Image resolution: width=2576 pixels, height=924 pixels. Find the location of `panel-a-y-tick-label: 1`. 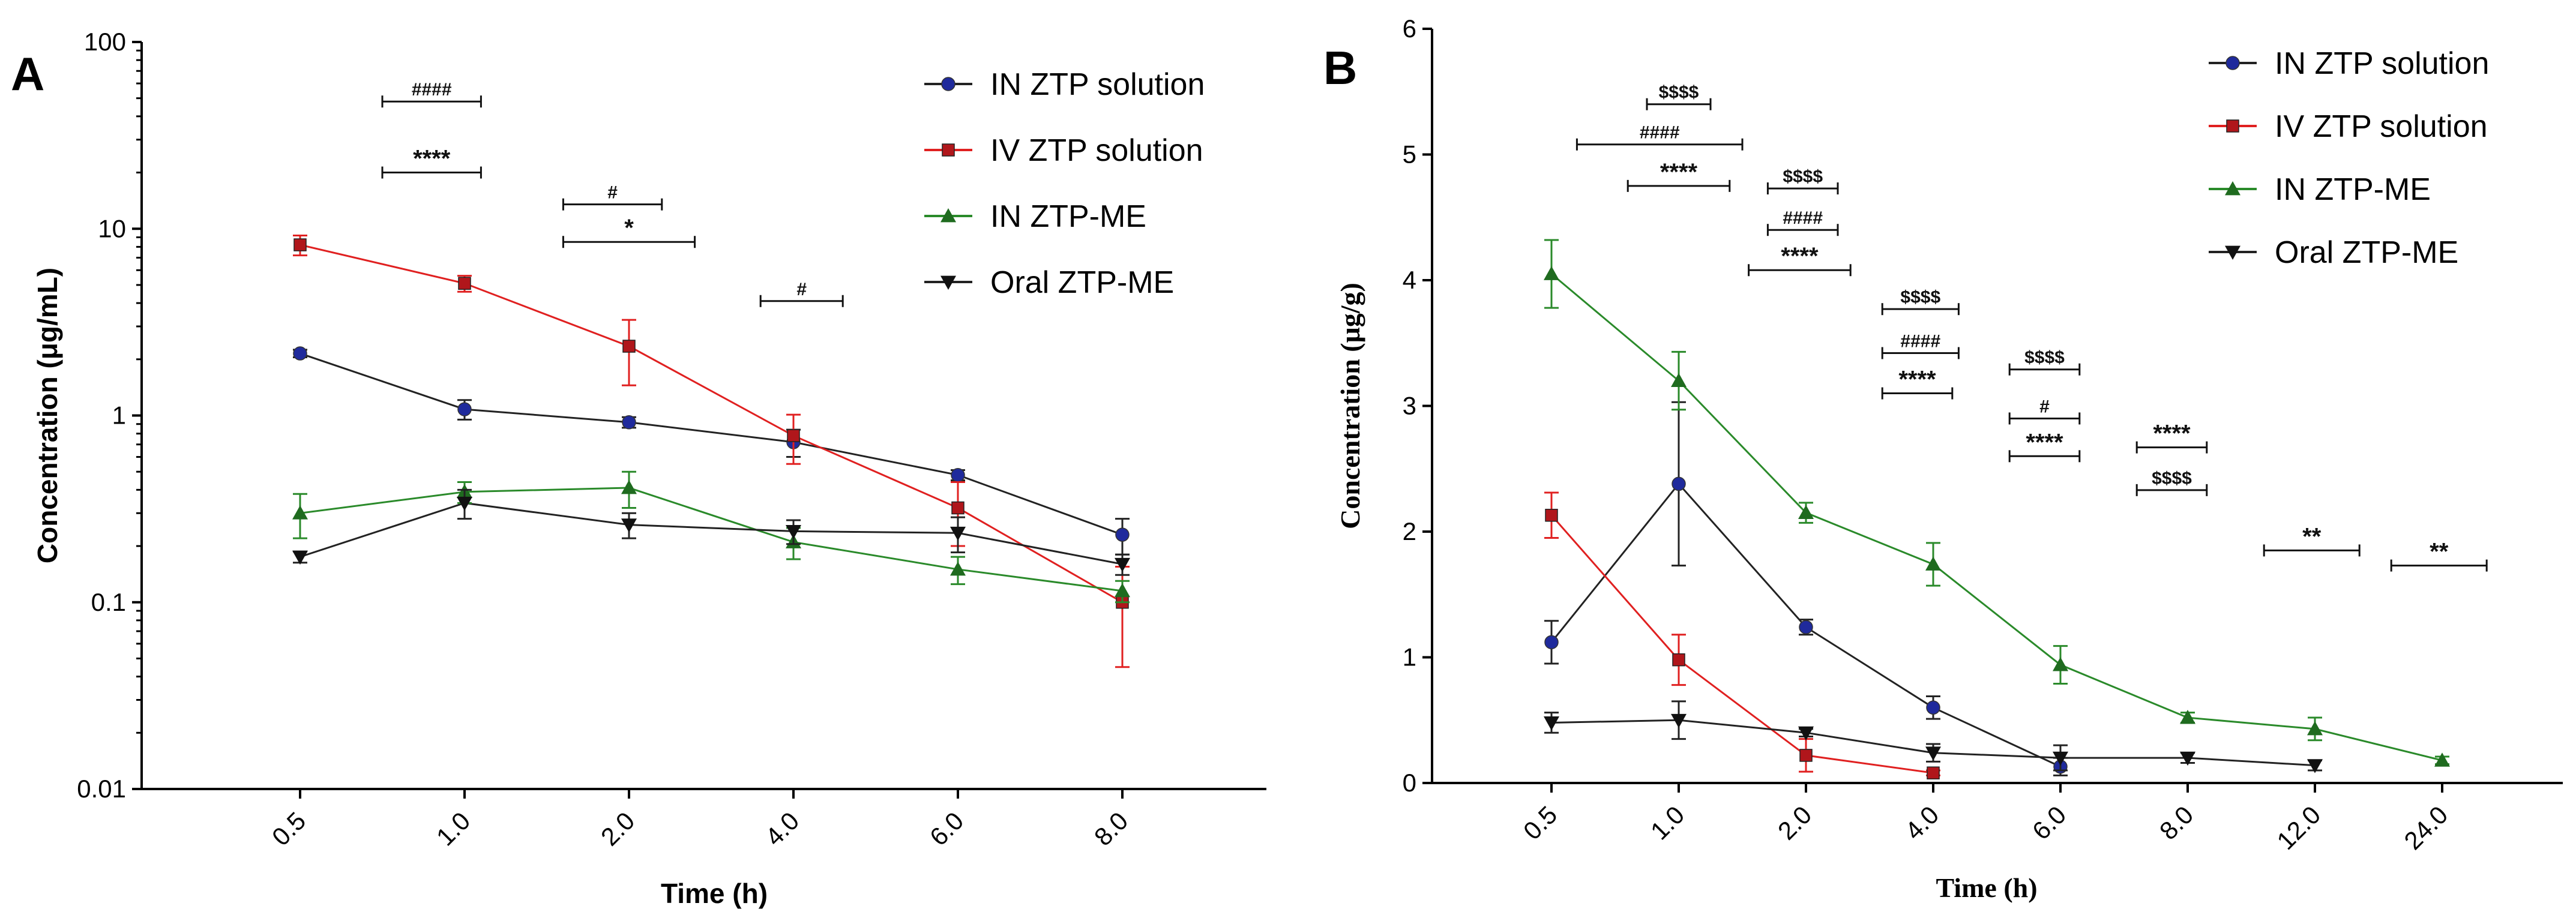

panel-a-y-tick-label: 1 is located at coordinates (119, 415).